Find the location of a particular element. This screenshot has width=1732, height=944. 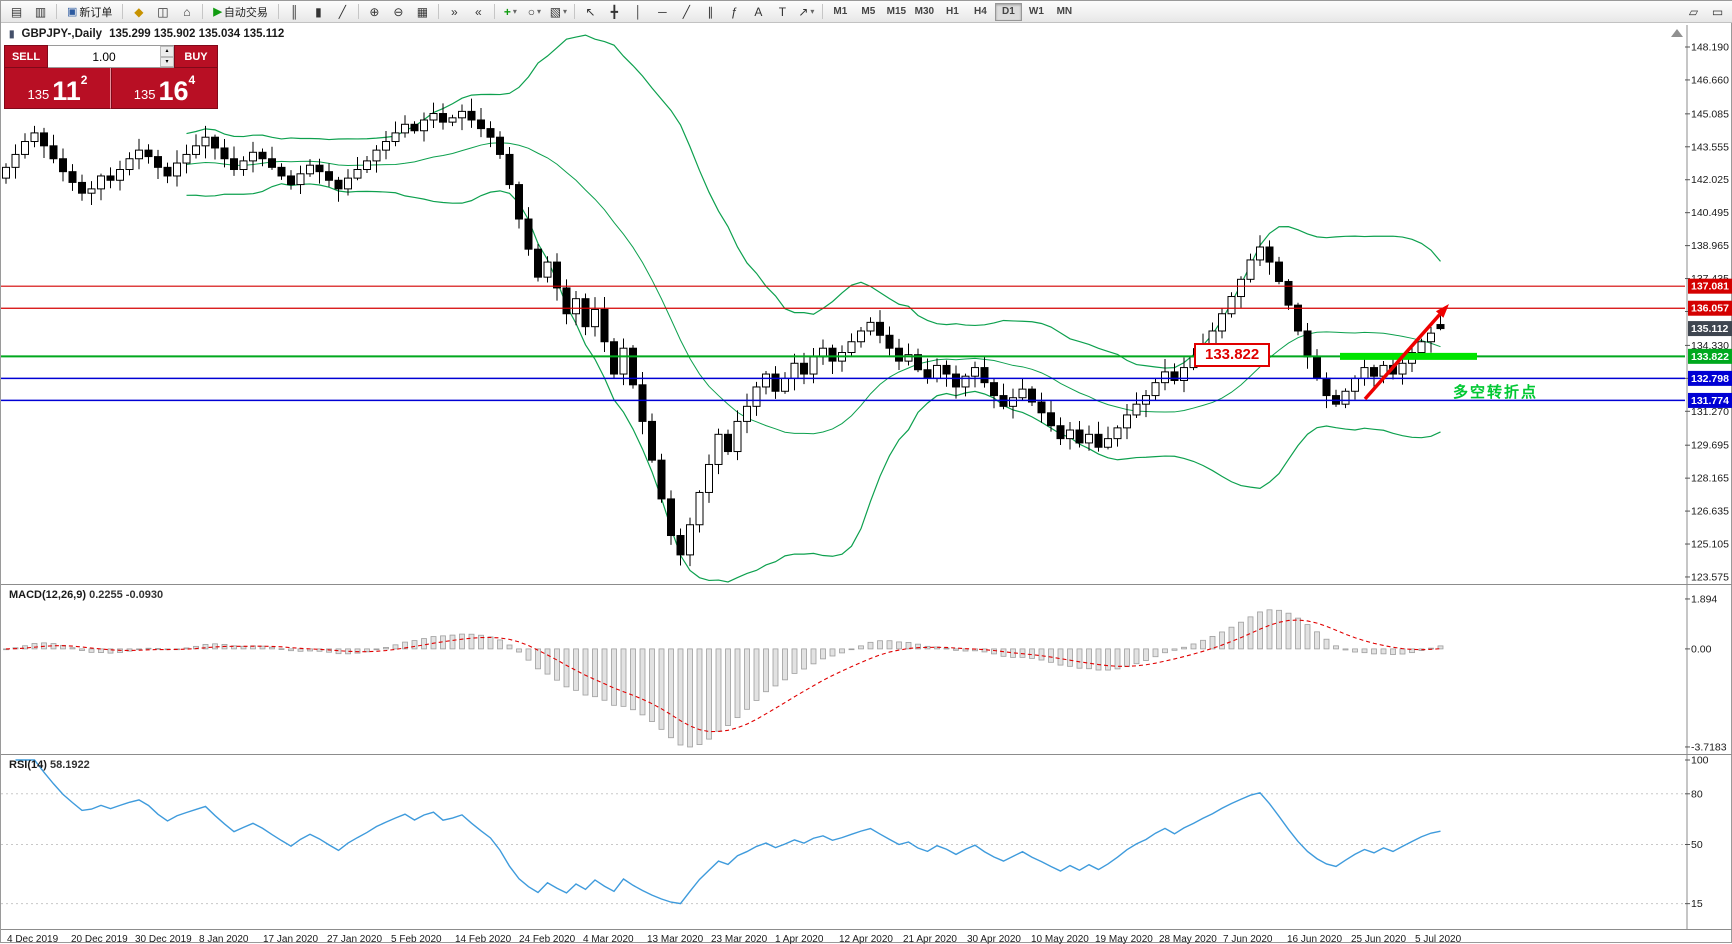

date-axis-label: 21 Apr 2020 is located at coordinates (930, 939).